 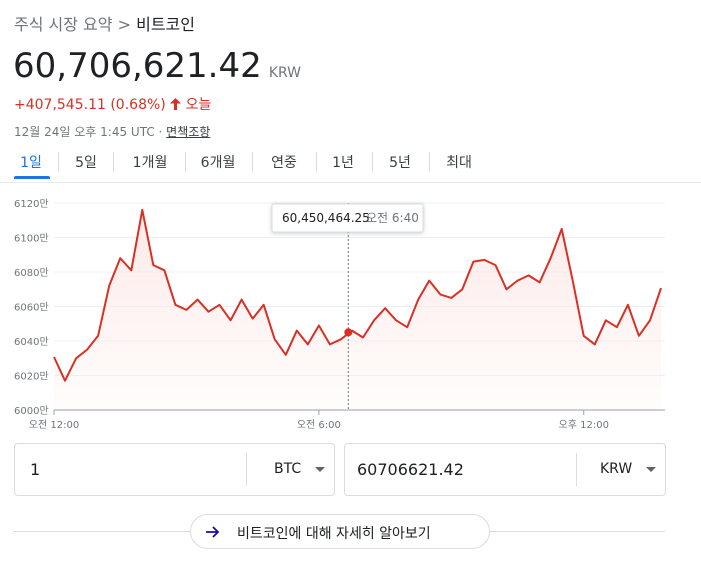 What do you see at coordinates (31, 411) in the screenshot?
I see `y-tick-label: 6000만` at bounding box center [31, 411].